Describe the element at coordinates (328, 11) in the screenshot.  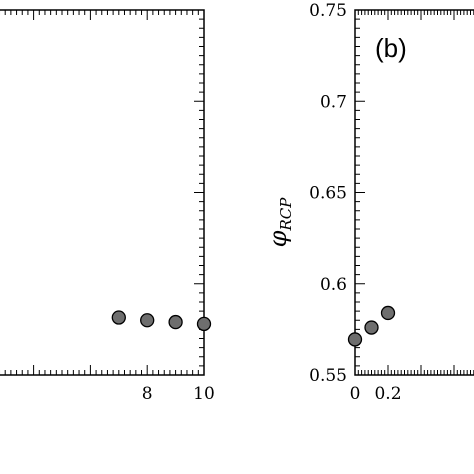
I see `y-tick-label: 0.75` at that location.